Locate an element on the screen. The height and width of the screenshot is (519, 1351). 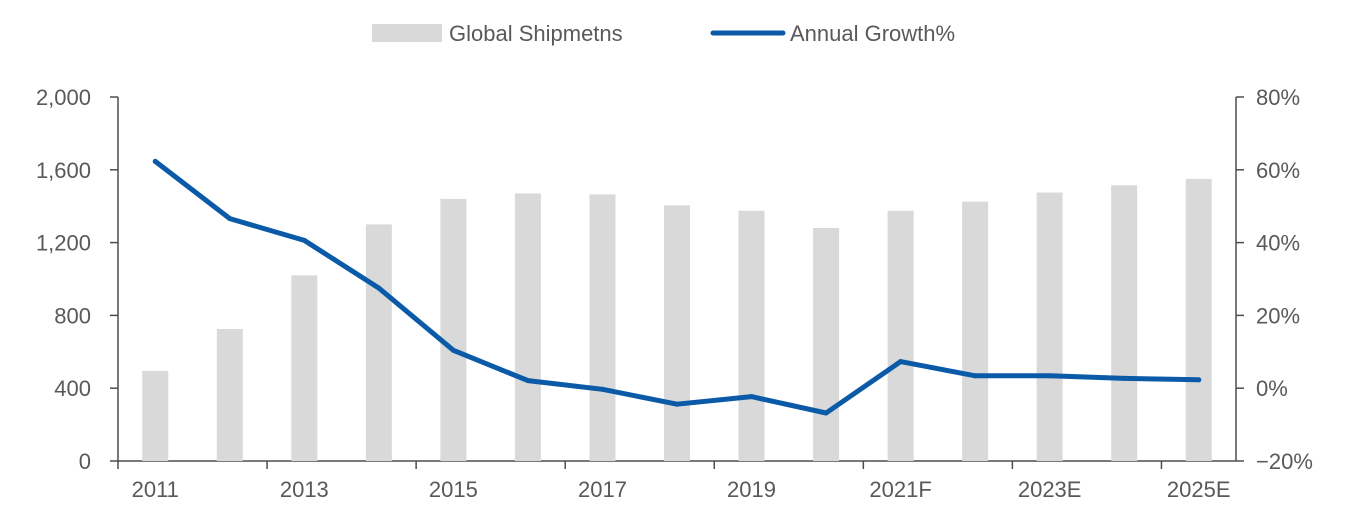
y-tick-label-left: 2,000 is located at coordinates (63, 97).